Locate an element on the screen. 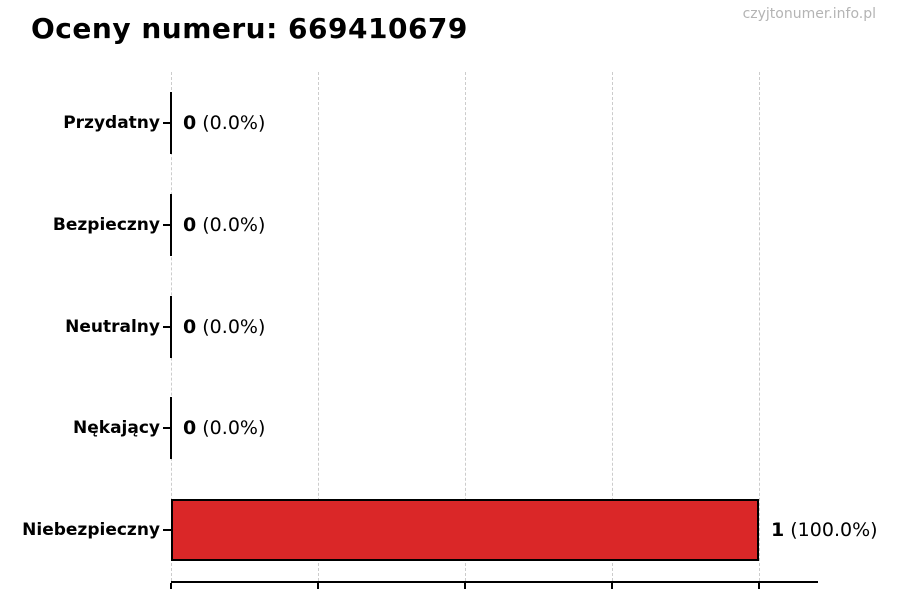  watermark-text: czyjtonumer.info.pl is located at coordinates (809, 14).